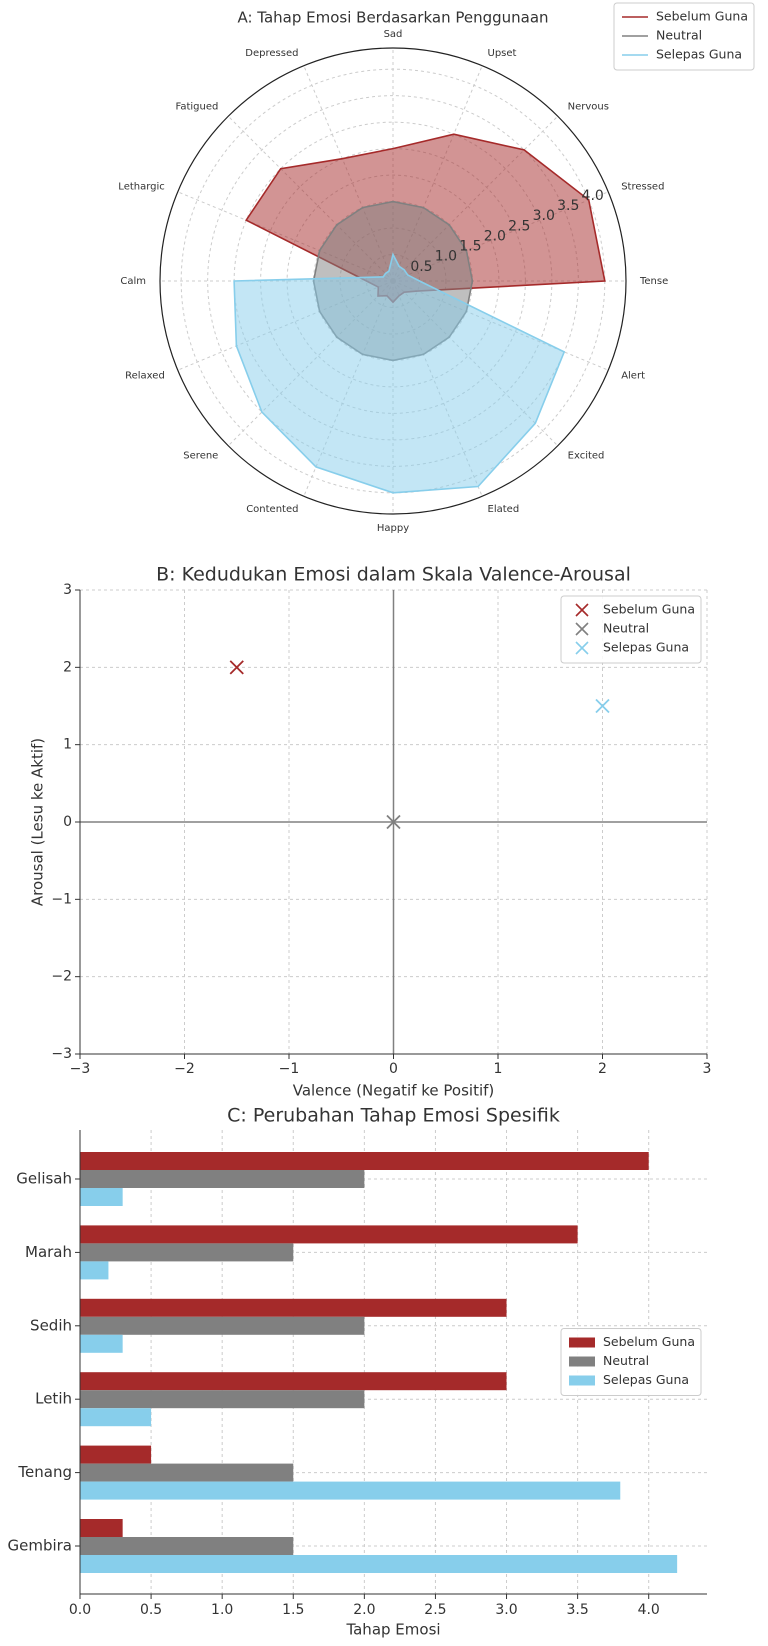  I want to click on y-tick-label: Sedih, so click(51, 1325).